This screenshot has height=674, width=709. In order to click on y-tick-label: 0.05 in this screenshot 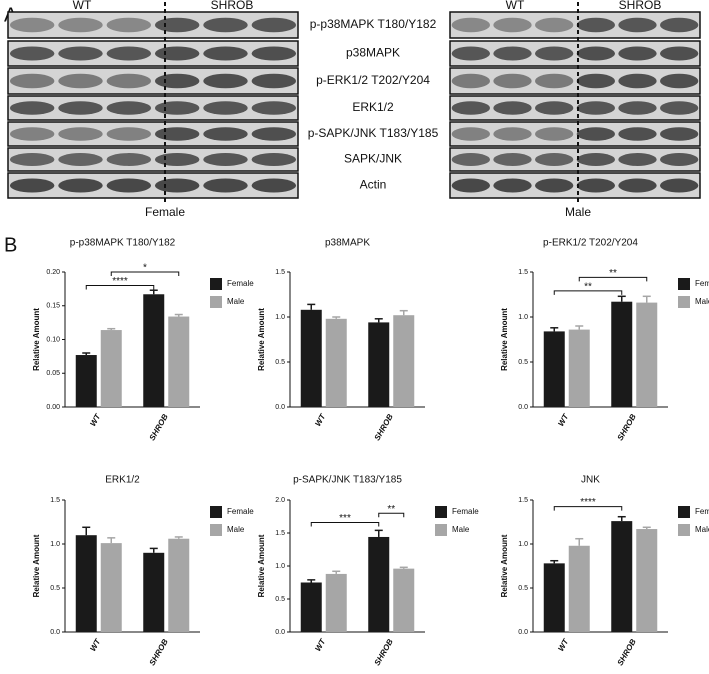, I will do `click(53, 373)`.